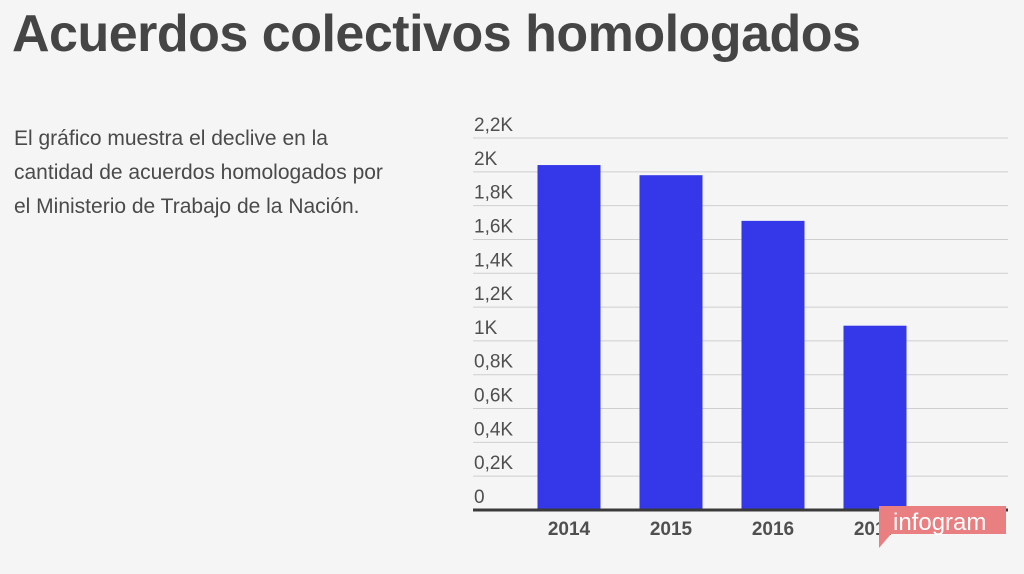 The image size is (1024, 574). Describe the element at coordinates (493, 125) in the screenshot. I see `y-tick-label: 2,2K` at that location.